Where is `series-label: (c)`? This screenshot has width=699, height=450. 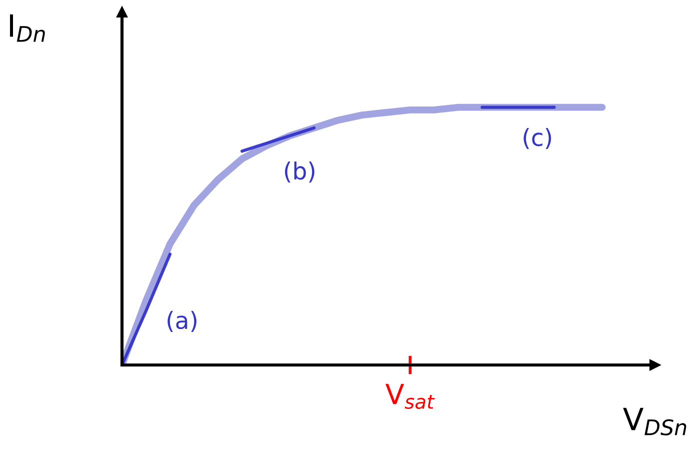 series-label: (c) is located at coordinates (538, 139).